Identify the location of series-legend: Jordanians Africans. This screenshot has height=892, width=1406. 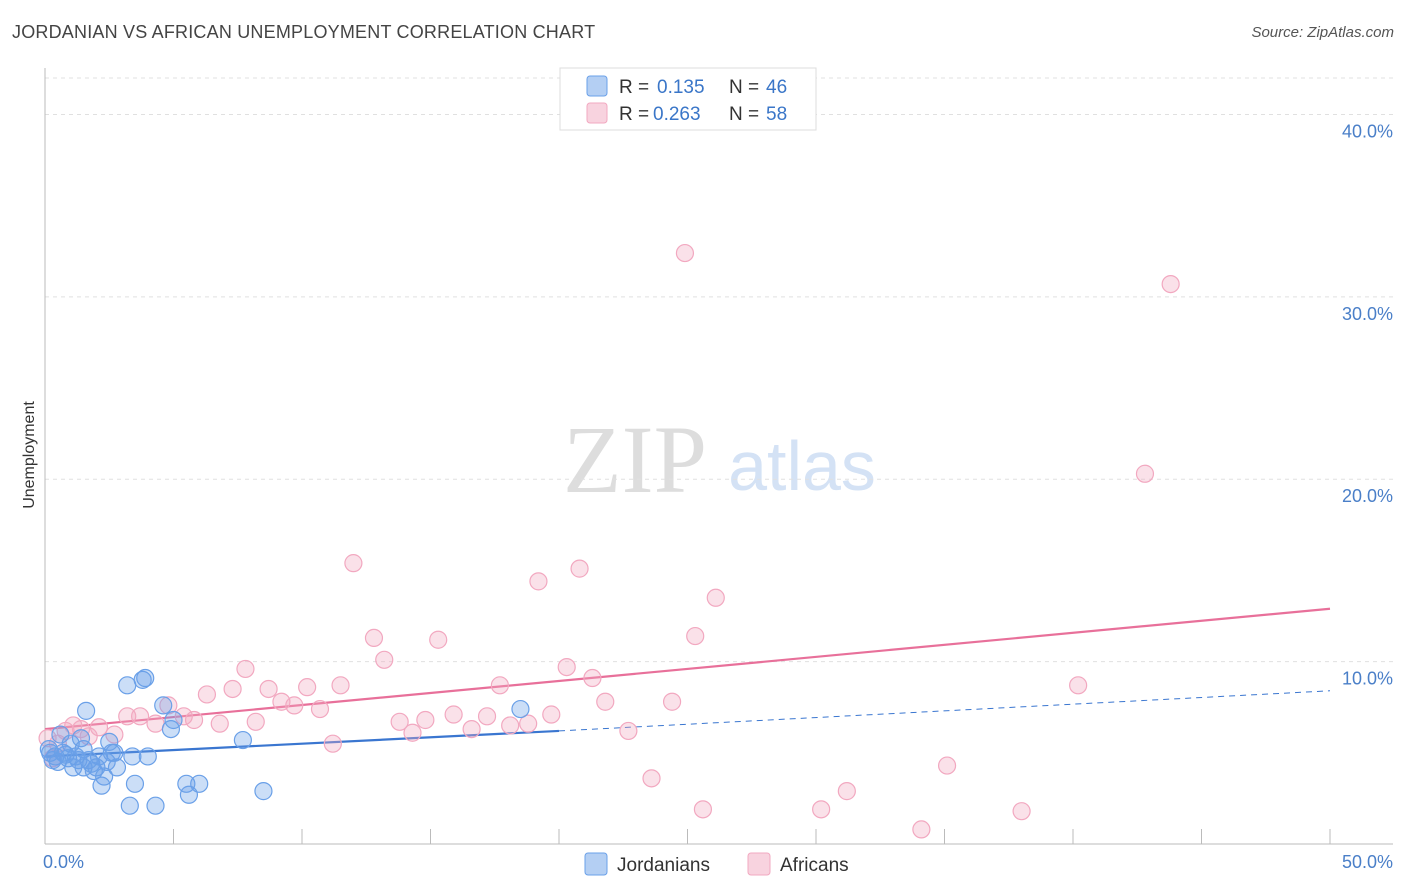
(716, 864).